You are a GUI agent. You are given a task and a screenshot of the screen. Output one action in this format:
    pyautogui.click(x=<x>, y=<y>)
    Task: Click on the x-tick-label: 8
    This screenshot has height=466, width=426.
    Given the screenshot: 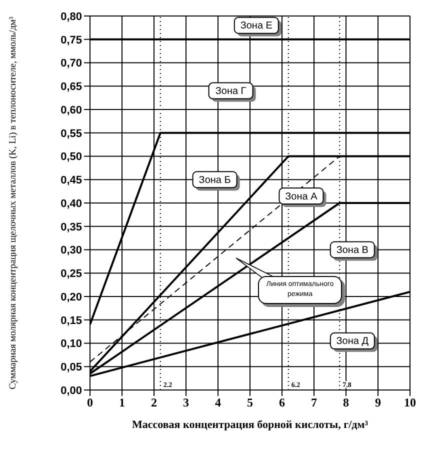 What is the action you would take?
    pyautogui.click(x=346, y=403)
    